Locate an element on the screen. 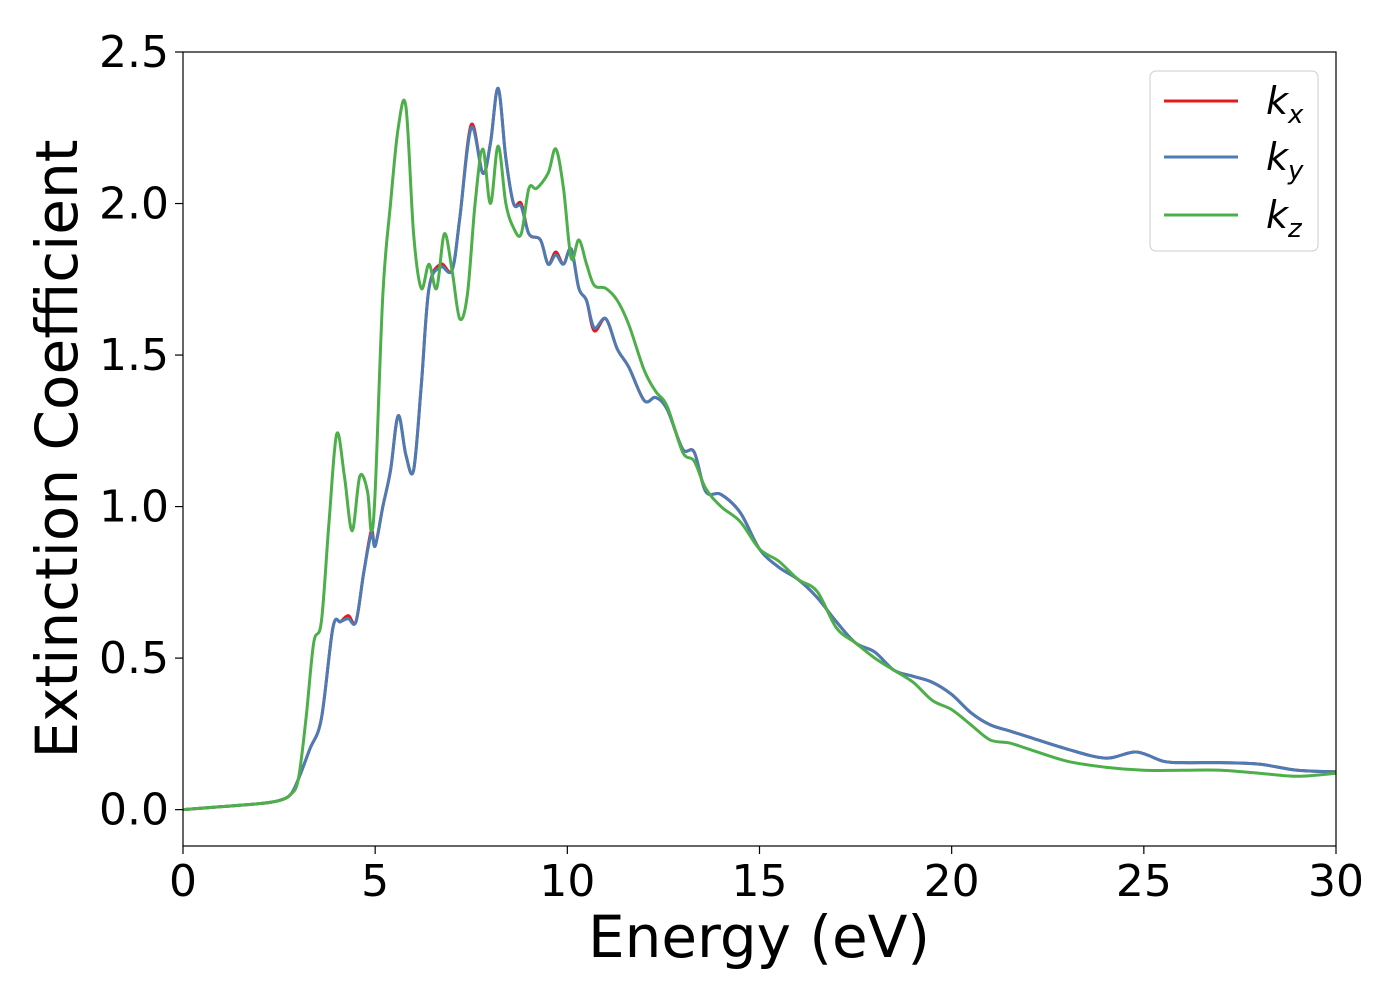 The height and width of the screenshot is (1000, 1400). y-axis-ticks: 0.0 0.5 1.0 1.5 2.0 2.5 is located at coordinates (141, 431).